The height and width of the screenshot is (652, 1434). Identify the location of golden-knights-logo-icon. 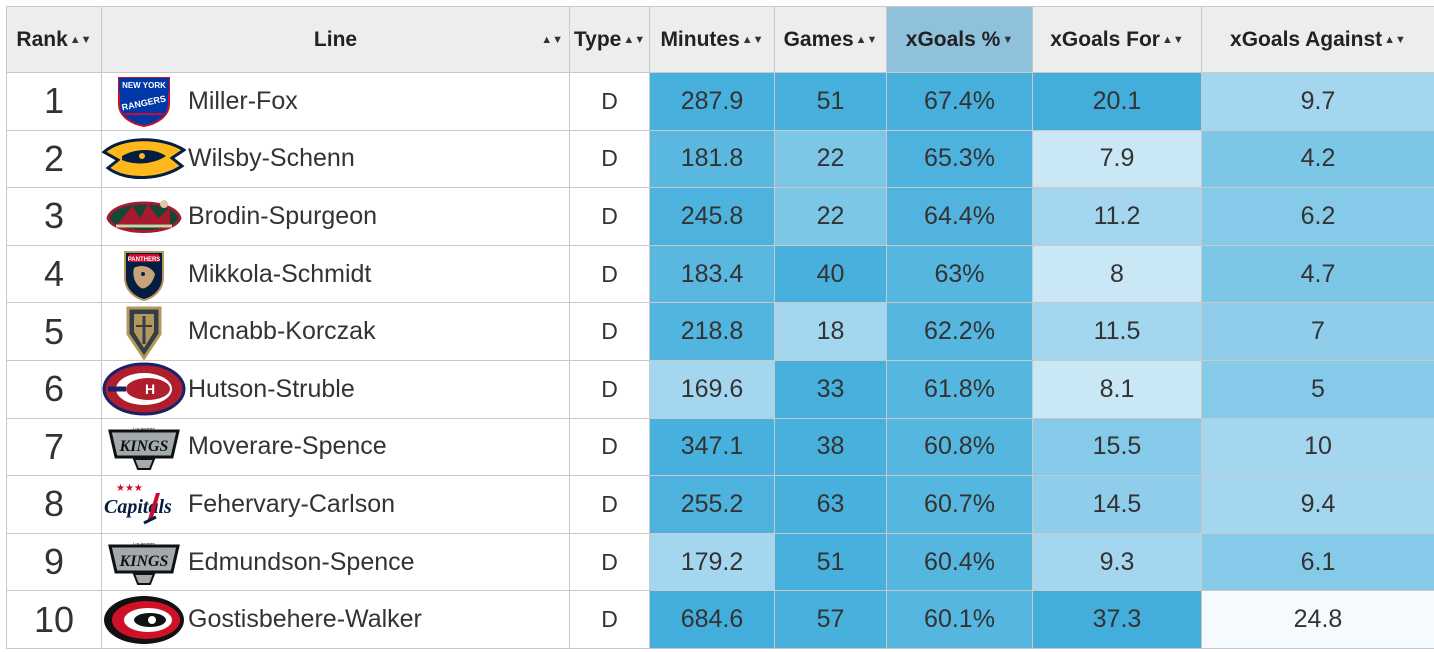
(144, 332).